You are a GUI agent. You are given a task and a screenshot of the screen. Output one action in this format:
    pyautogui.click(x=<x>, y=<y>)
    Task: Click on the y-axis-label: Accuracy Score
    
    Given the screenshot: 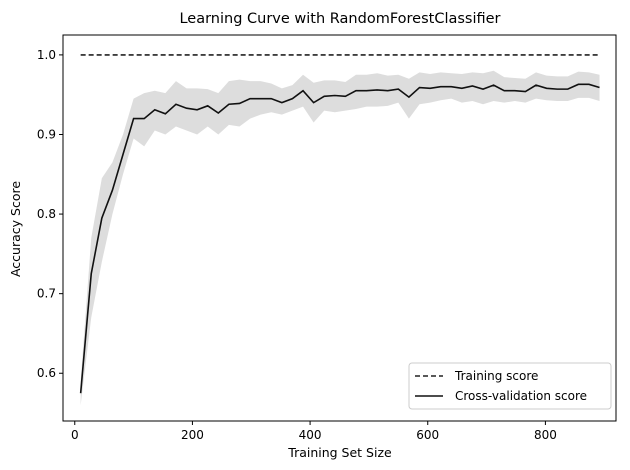 What is the action you would take?
    pyautogui.click(x=15, y=229)
    